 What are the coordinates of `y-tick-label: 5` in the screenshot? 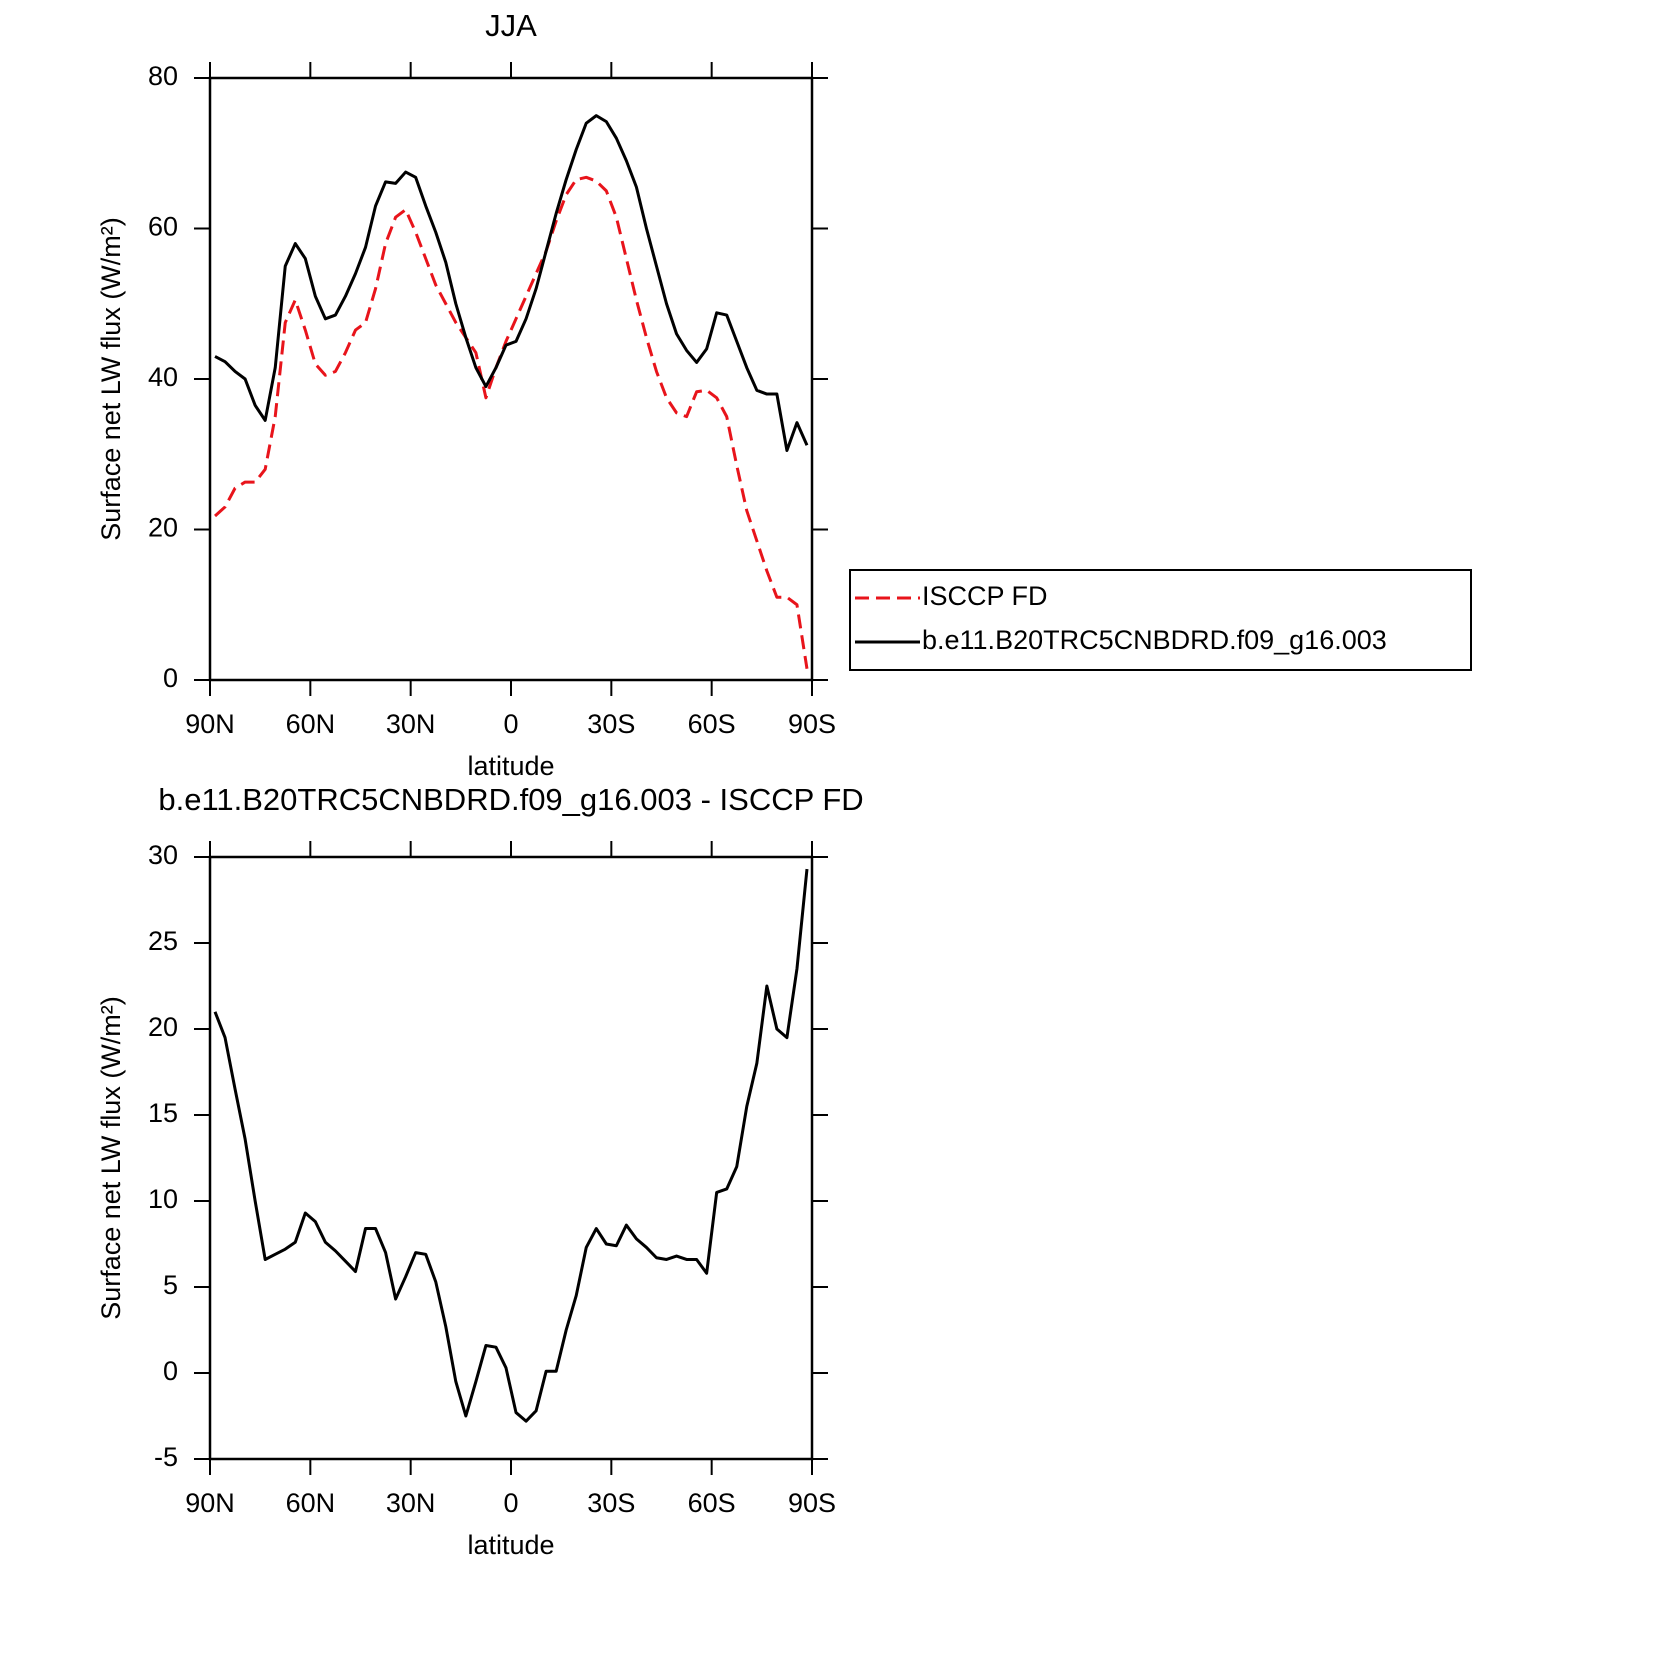 It's located at (170, 1285).